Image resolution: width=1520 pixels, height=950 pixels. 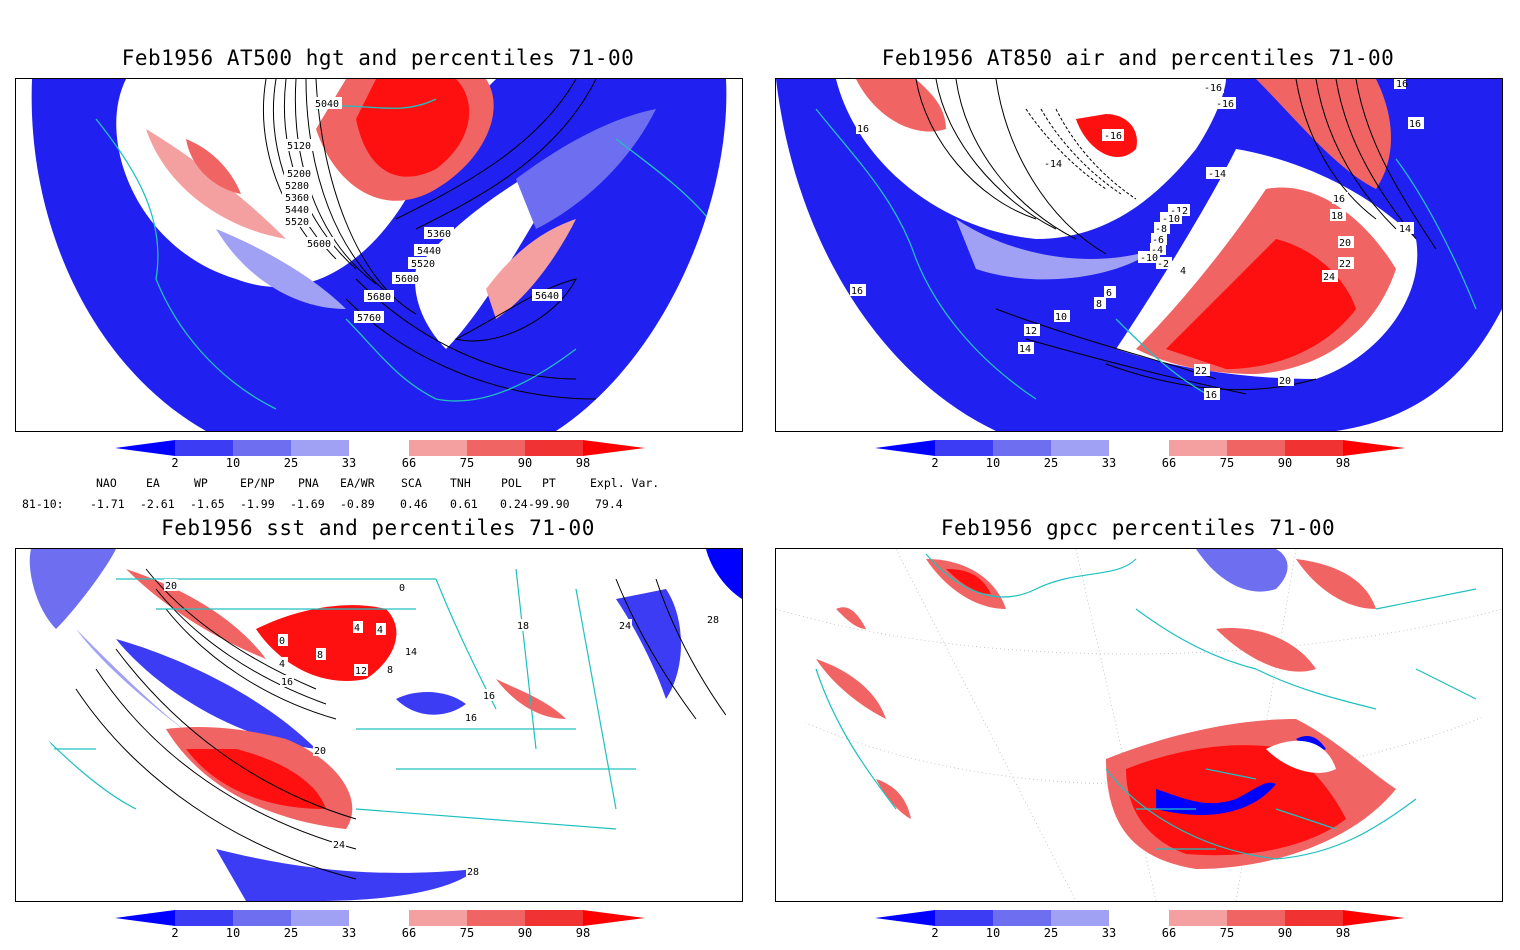 I want to click on air-label-15: 4, so click(x=1183, y=271).